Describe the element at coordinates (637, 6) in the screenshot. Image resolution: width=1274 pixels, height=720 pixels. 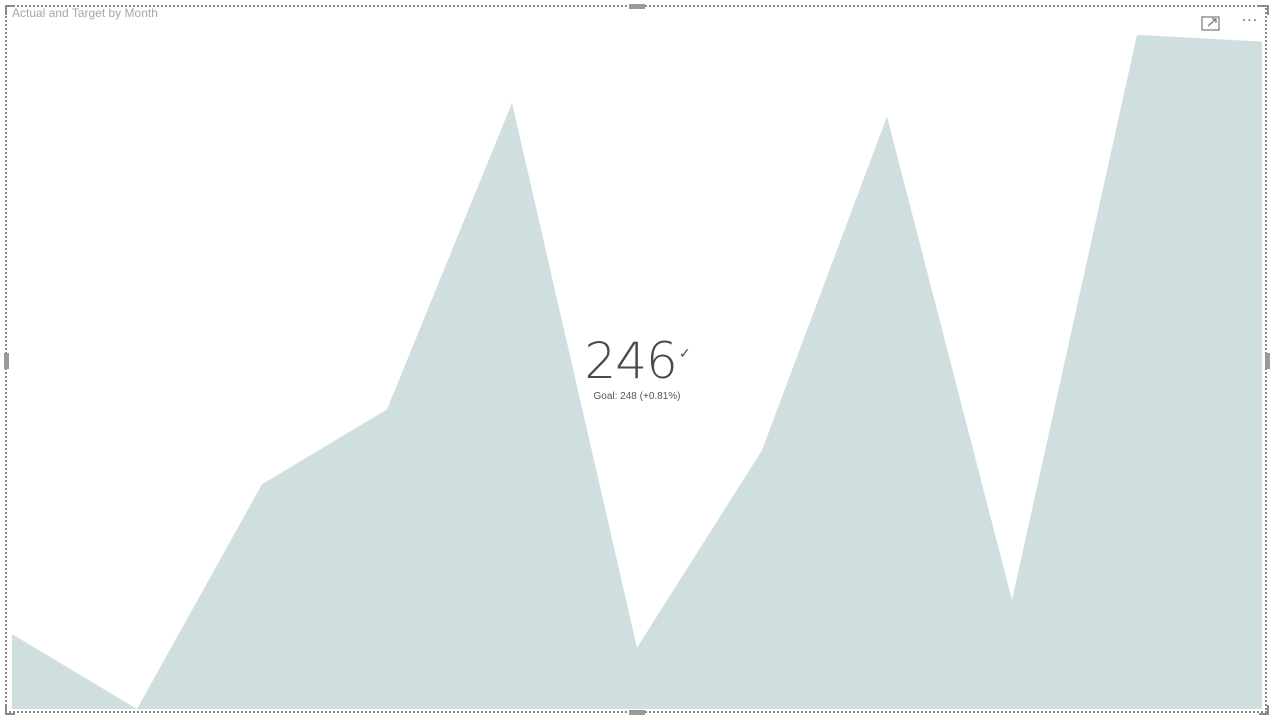
I see `resize-handle-top` at that location.